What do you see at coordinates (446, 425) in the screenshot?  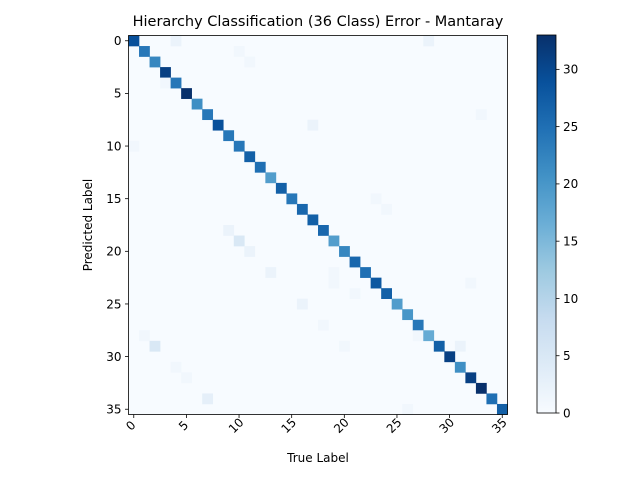 I see `x-tick-label: 30` at bounding box center [446, 425].